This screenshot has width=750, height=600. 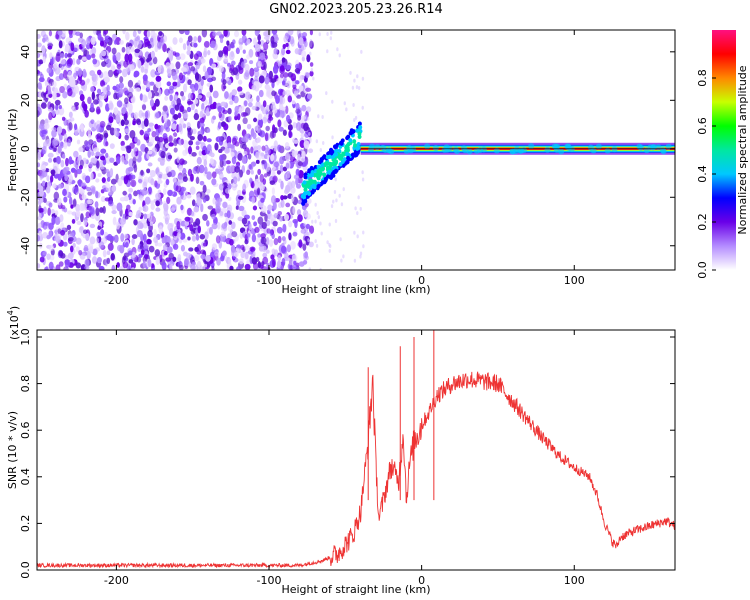 I want to click on ridge-blob, so click(x=593, y=150).